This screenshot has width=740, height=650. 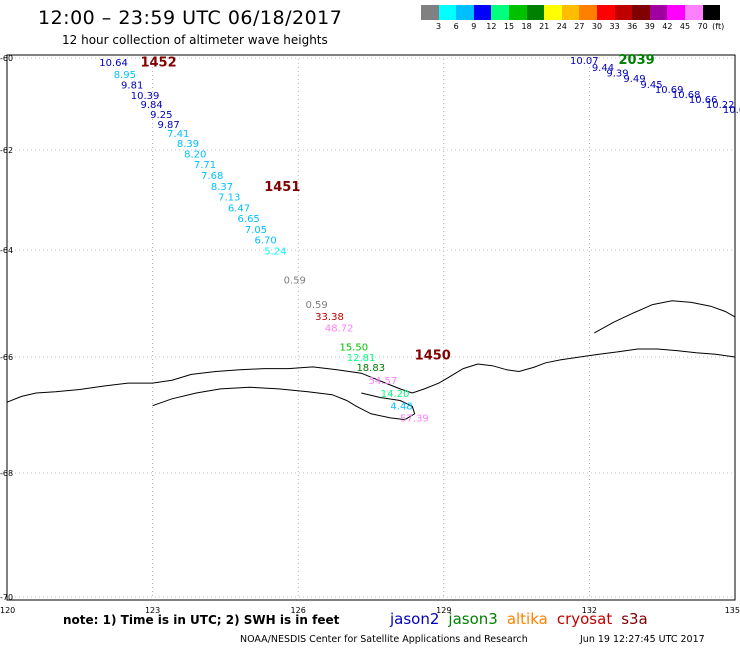 I want to click on longitude-labels: 120 123 126 129 132 135, so click(x=370, y=610).